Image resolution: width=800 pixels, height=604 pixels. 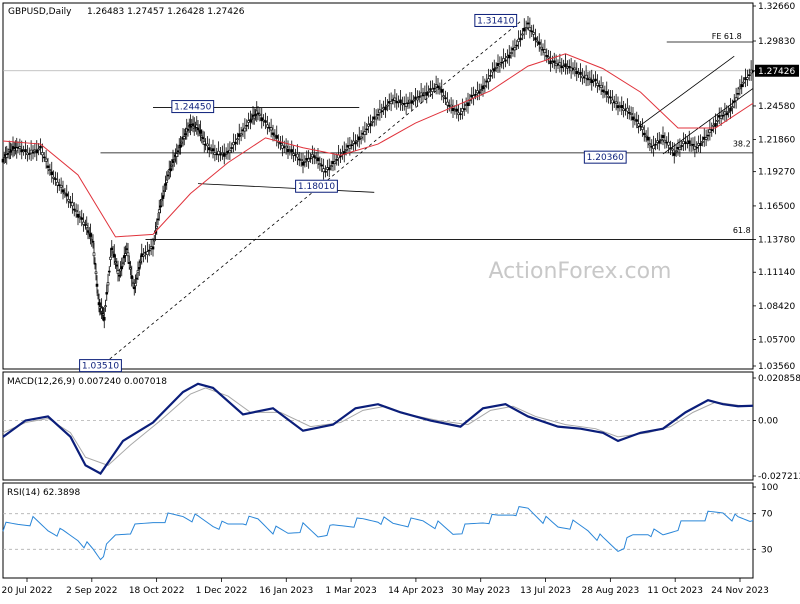 What do you see at coordinates (776, 107) in the screenshot?
I see `price-y-tick-label: 1.24580` at bounding box center [776, 107].